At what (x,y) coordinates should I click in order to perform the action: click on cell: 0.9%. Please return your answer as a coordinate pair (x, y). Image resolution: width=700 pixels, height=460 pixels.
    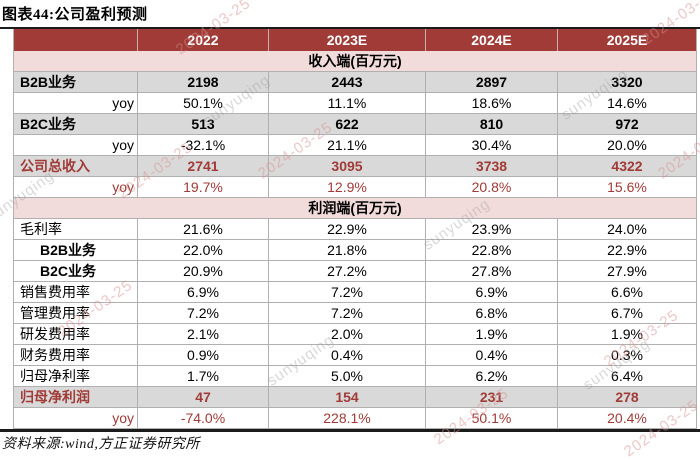
    Looking at the image, I should click on (203, 355).